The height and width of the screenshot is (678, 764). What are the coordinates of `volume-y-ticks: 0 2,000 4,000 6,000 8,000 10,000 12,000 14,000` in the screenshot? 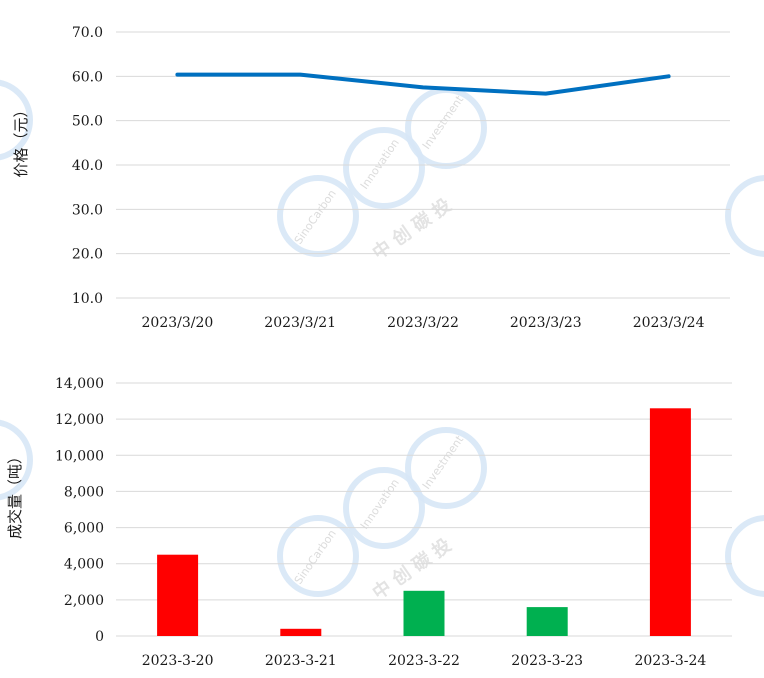 It's located at (79, 510).